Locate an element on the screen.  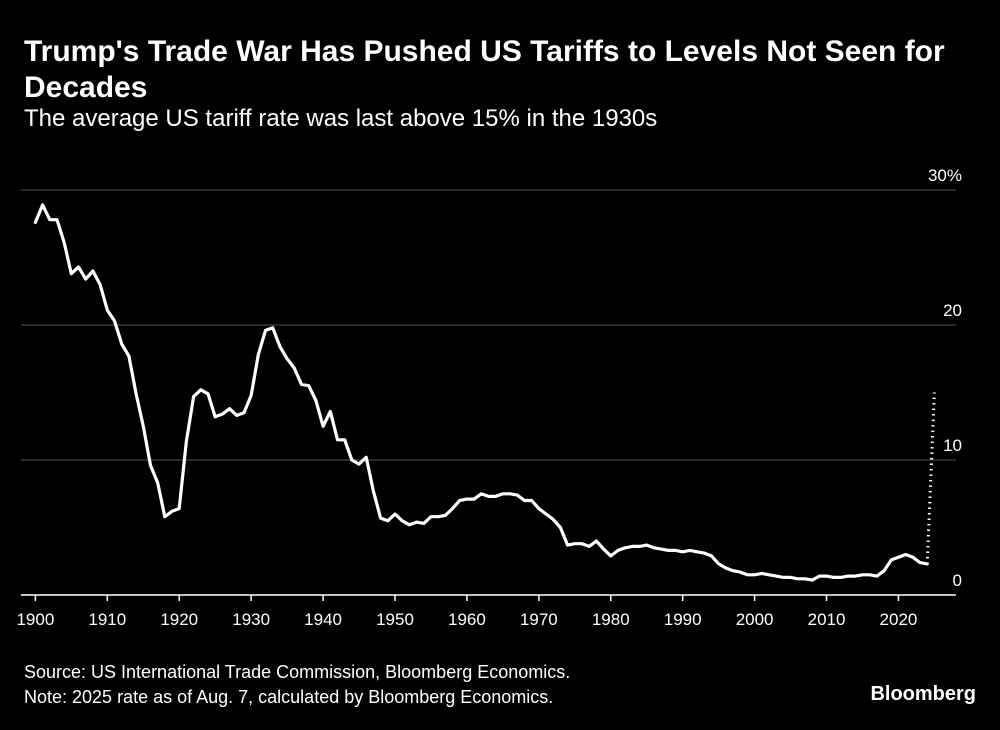
x-tick-label-1940: 1940 is located at coordinates (323, 619).